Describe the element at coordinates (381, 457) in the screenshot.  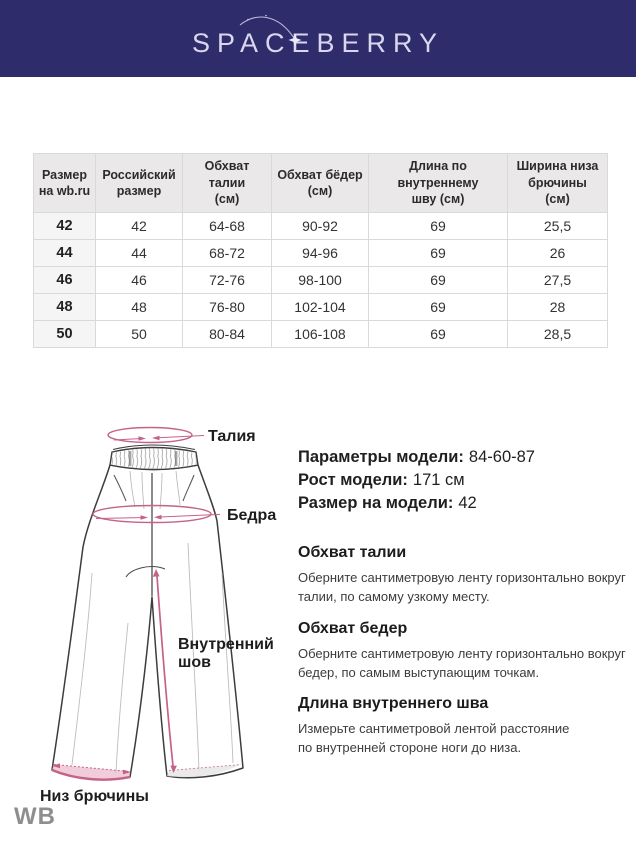
I see `model-info-label: Параметры модели:` at that location.